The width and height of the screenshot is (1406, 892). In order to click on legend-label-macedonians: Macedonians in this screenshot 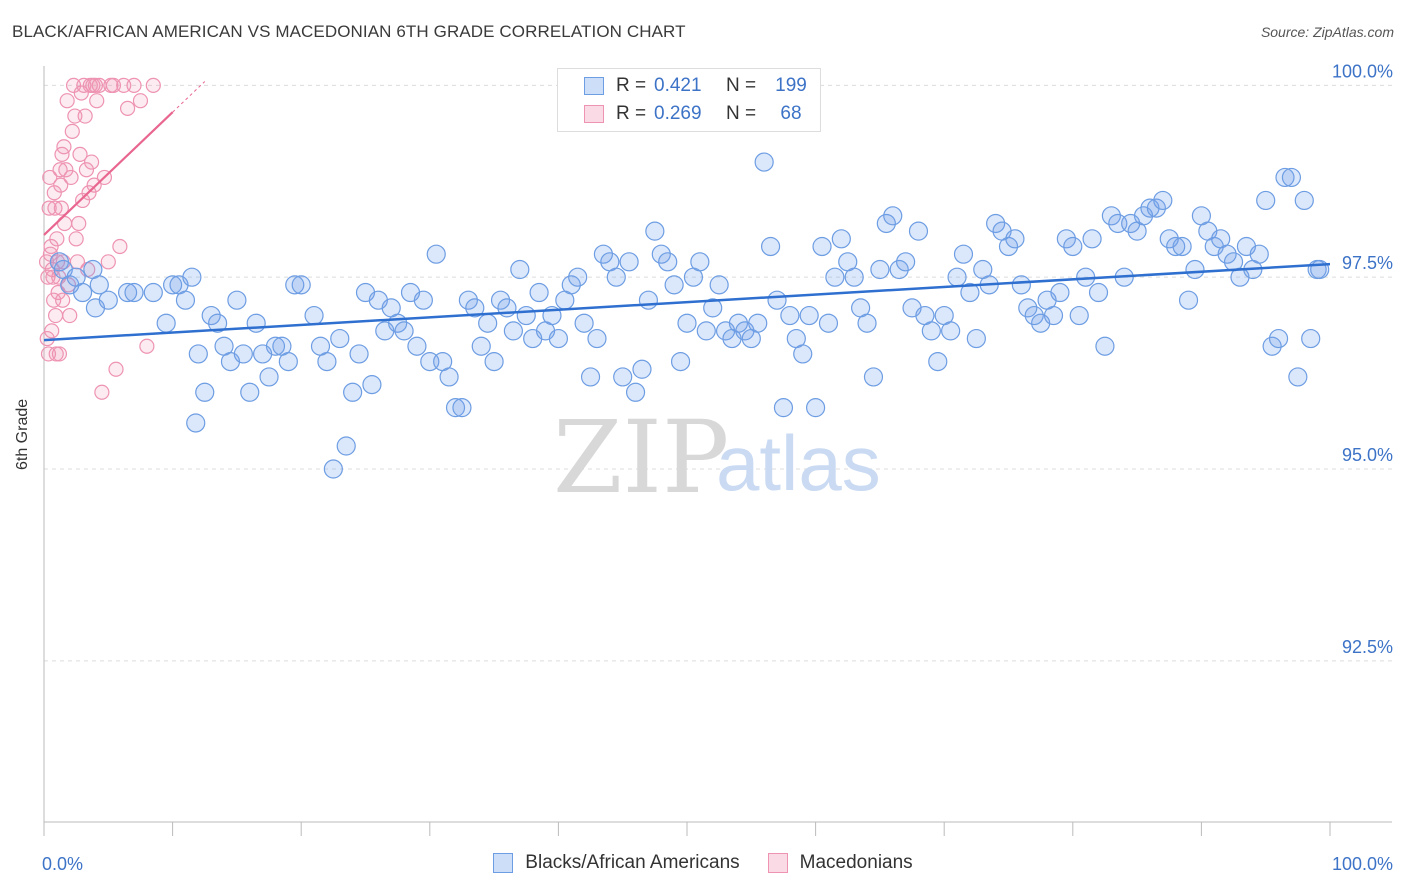, I will do `click(856, 862)`.